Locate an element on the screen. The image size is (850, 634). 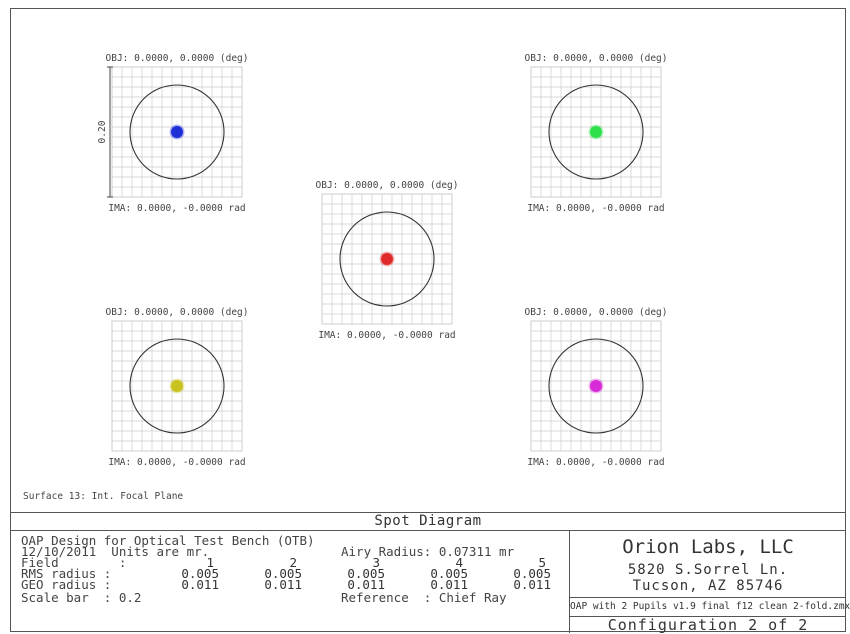
panel-1-frame is located at coordinates (177, 132).